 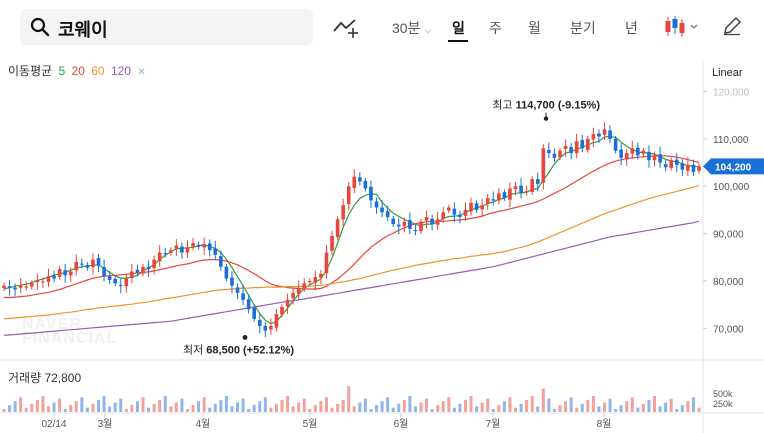 What do you see at coordinates (238, 349) in the screenshot?
I see `low-annotation: 최저 68,500 (+52.12%)` at bounding box center [238, 349].